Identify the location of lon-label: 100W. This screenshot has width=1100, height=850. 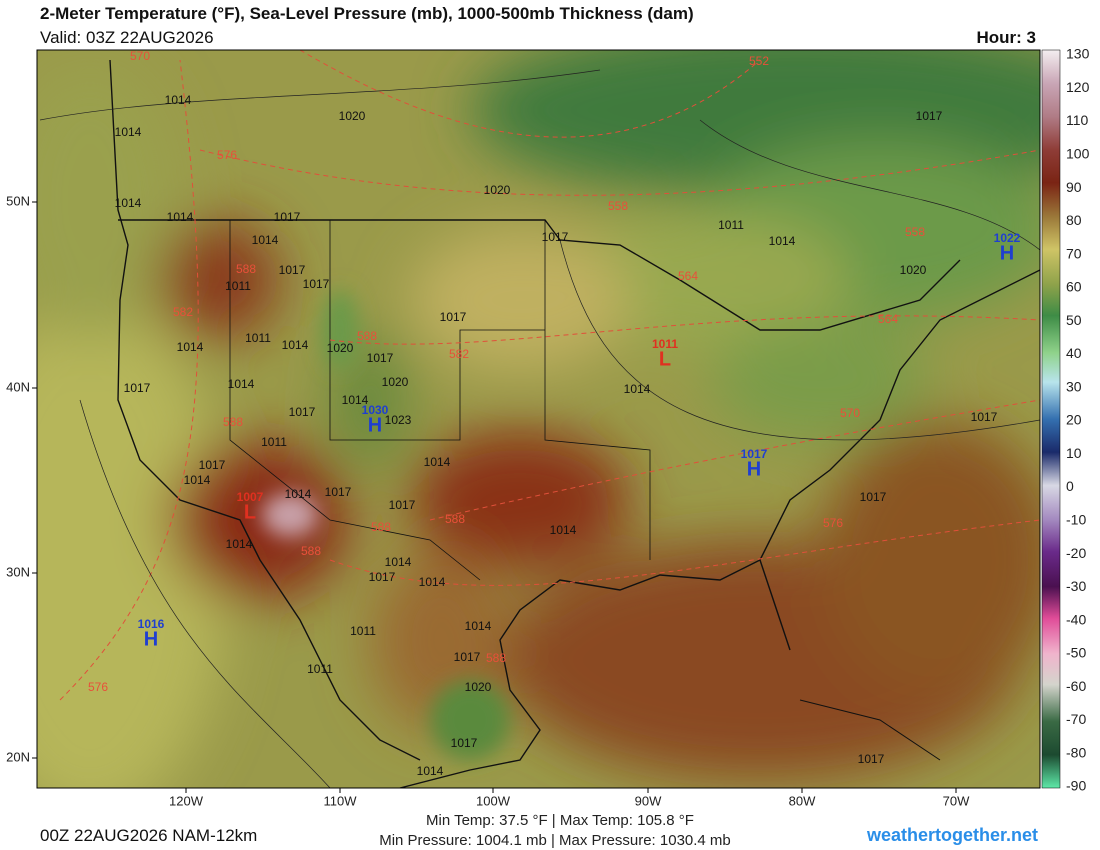
(493, 800).